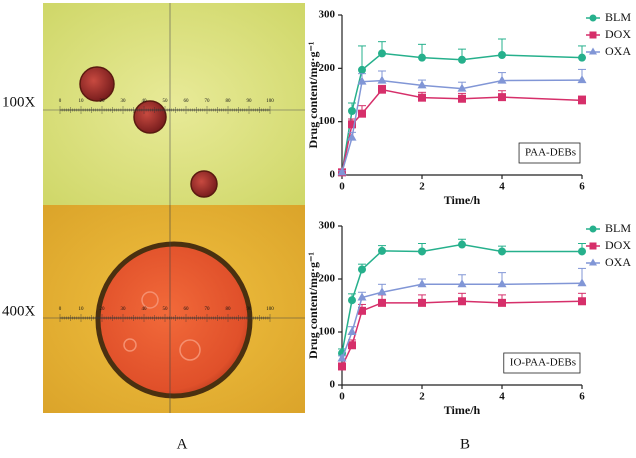  I want to click on legend-label: BLM, so click(618, 228).